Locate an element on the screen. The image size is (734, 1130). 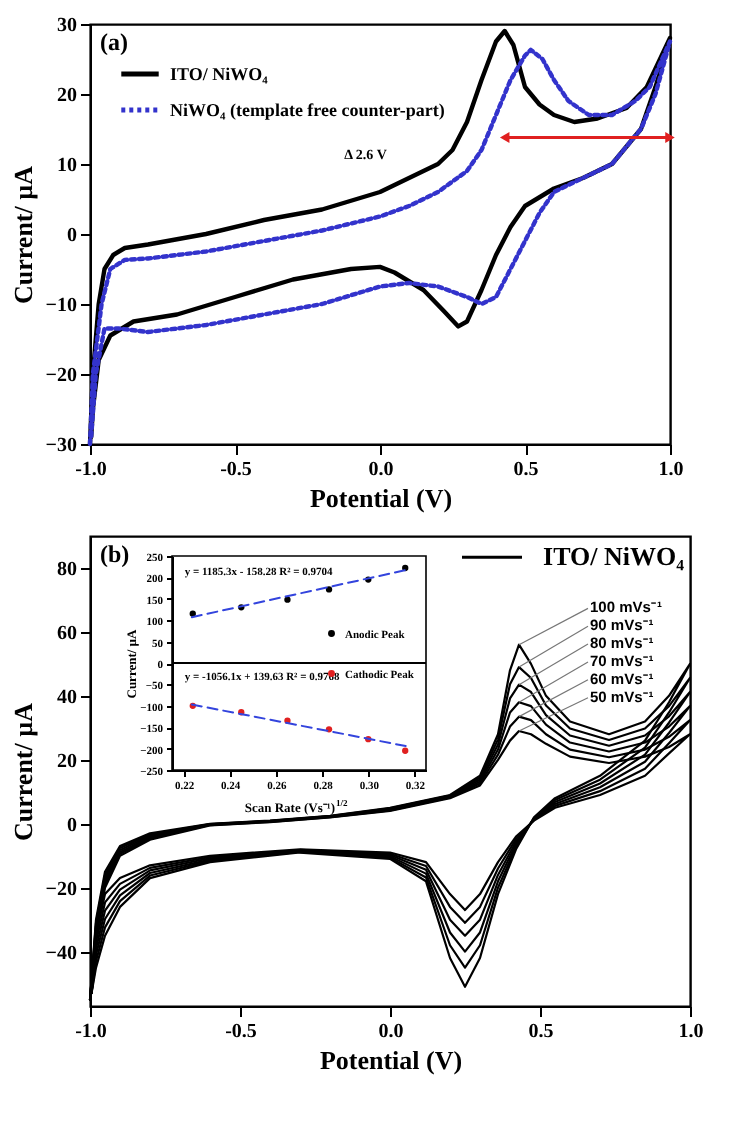
y-tick-label: −40 is located at coordinates (61, 953).